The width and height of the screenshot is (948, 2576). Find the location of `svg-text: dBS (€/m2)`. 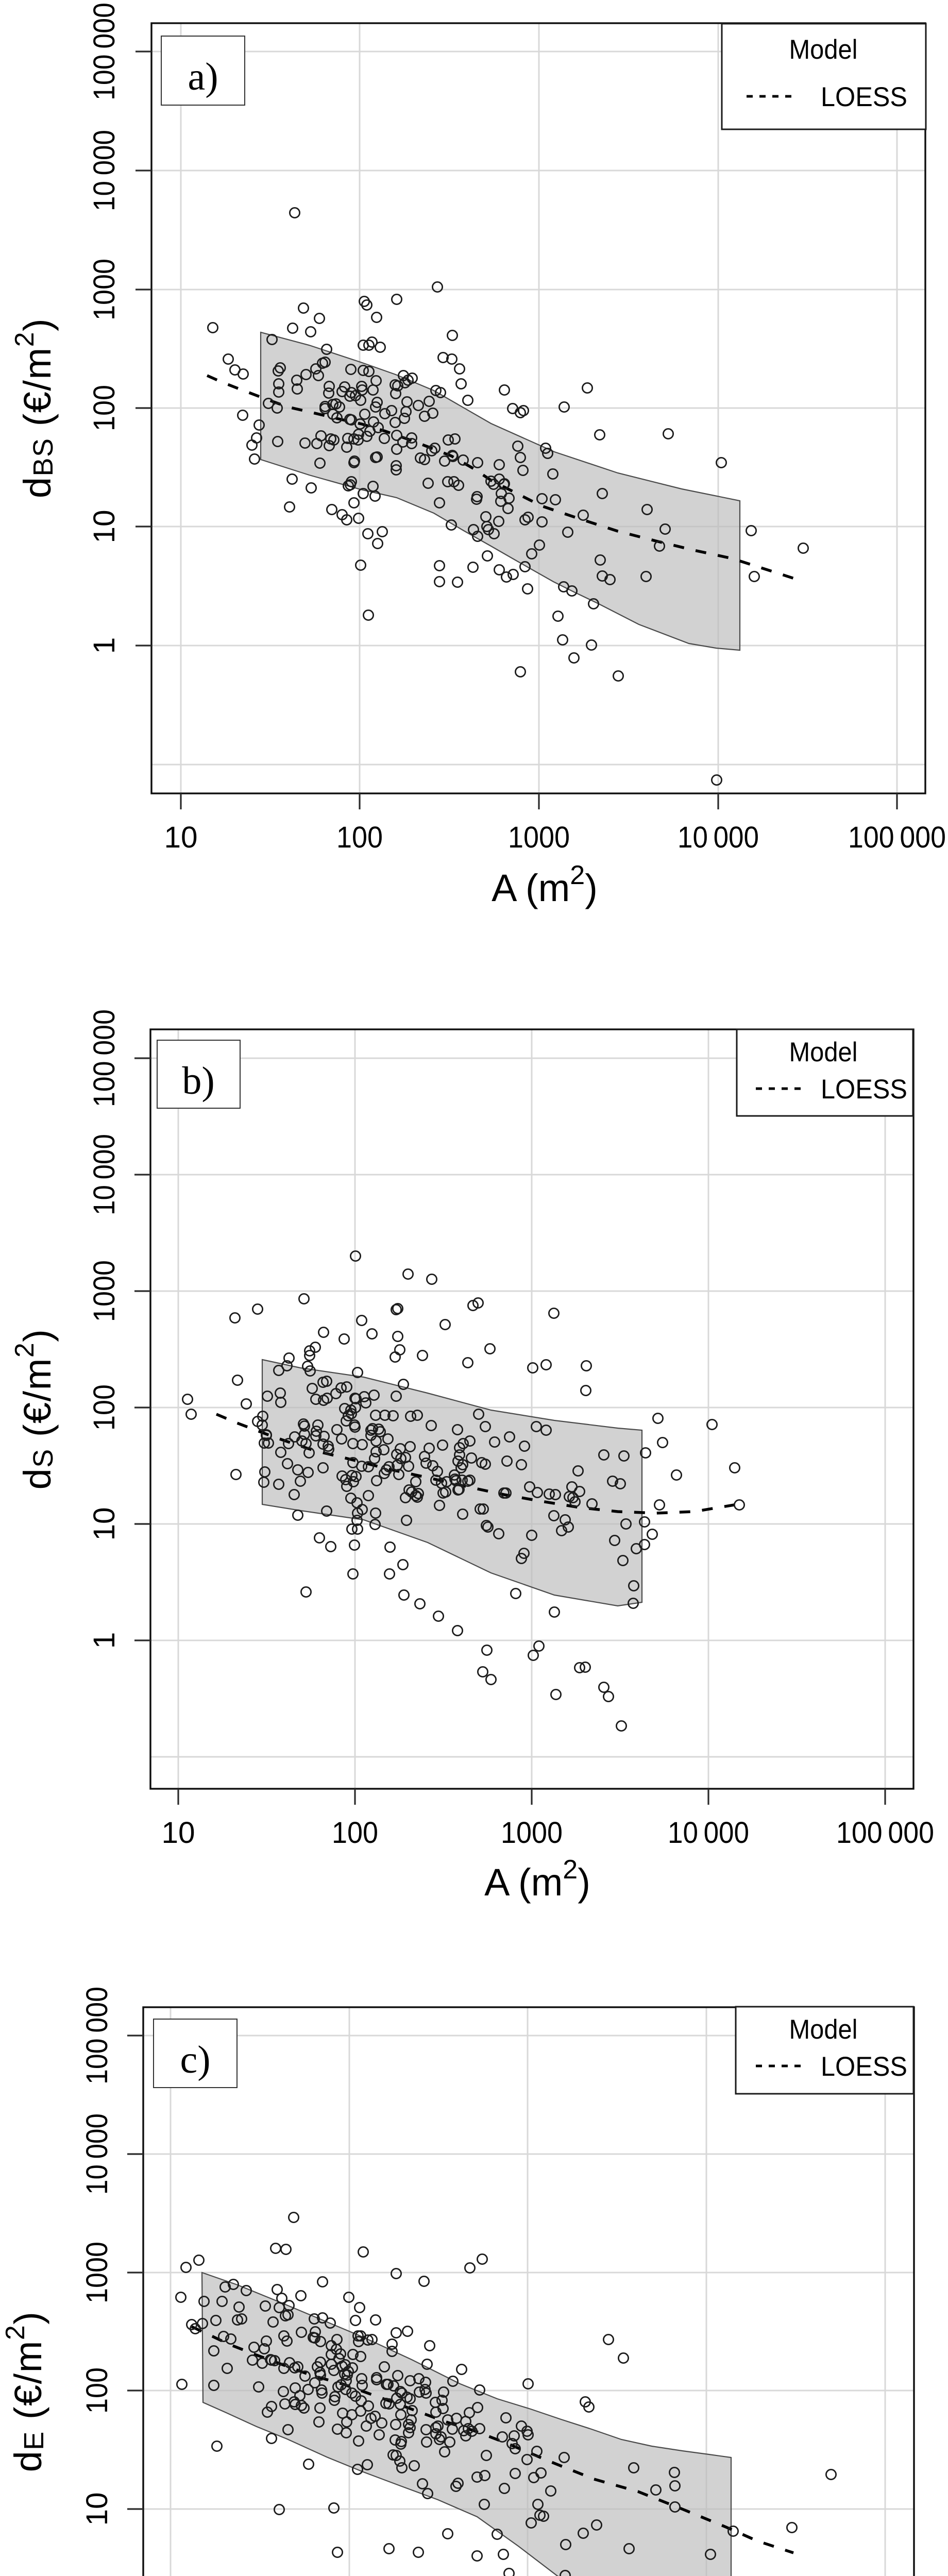

svg-text: dBS (€/m2) is located at coordinates (34, 408).